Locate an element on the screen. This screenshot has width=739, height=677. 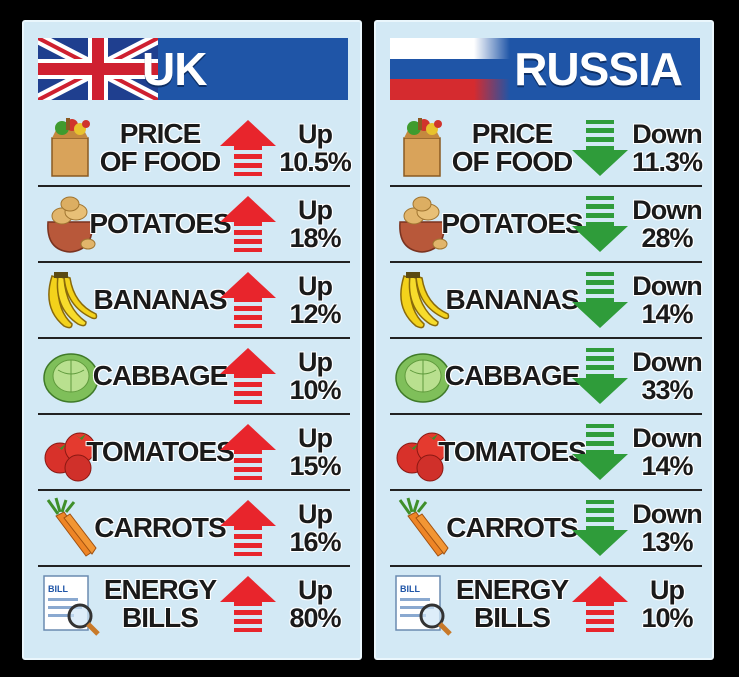
list-item: CABBAGE Down 33% is located at coordinates (547, 376).